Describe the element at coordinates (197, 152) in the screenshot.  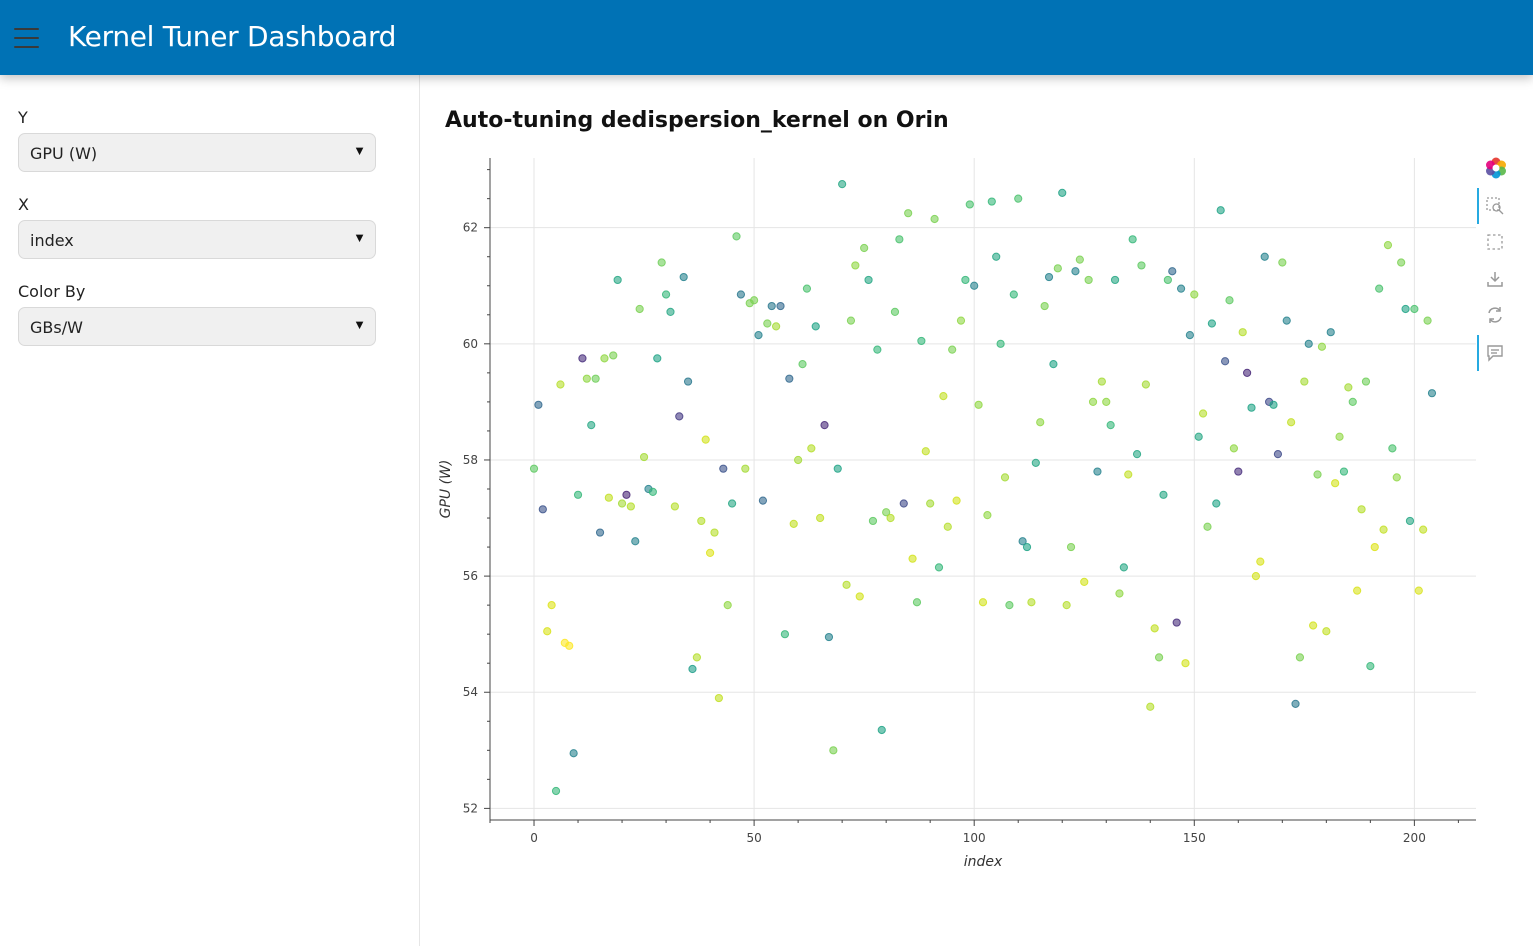
I see `y-select: GPU (W) ▼` at that location.